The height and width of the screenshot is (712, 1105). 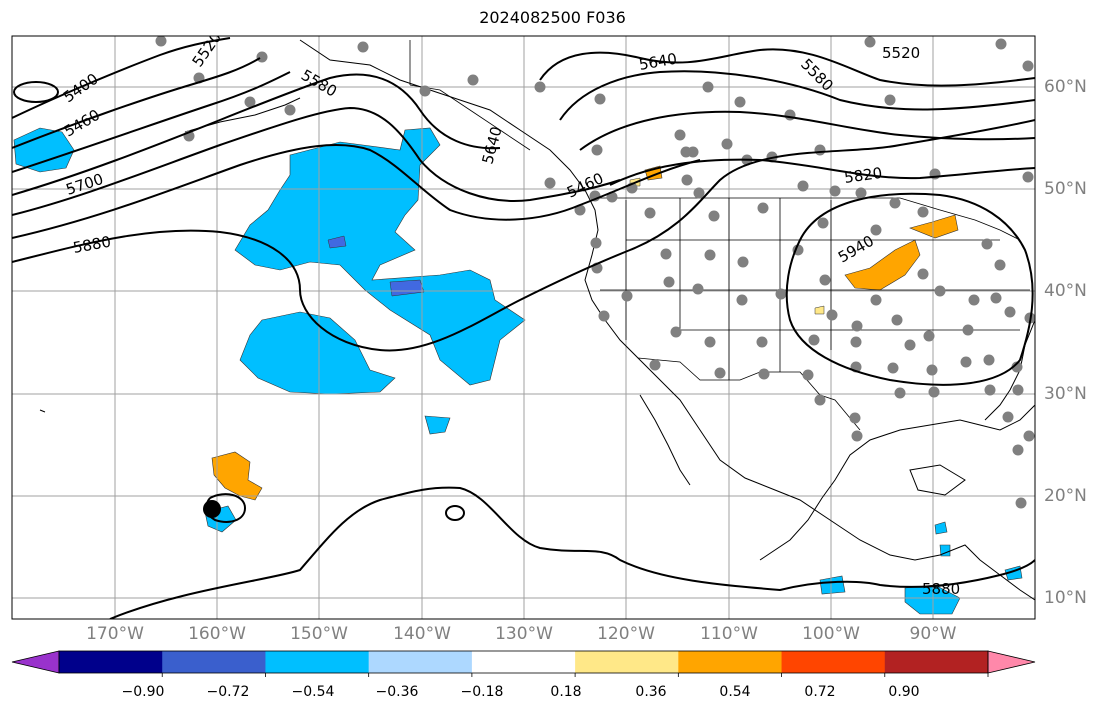 What do you see at coordinates (376, 266) in the screenshot?
I see `shading-negative-strong` at bounding box center [376, 266].